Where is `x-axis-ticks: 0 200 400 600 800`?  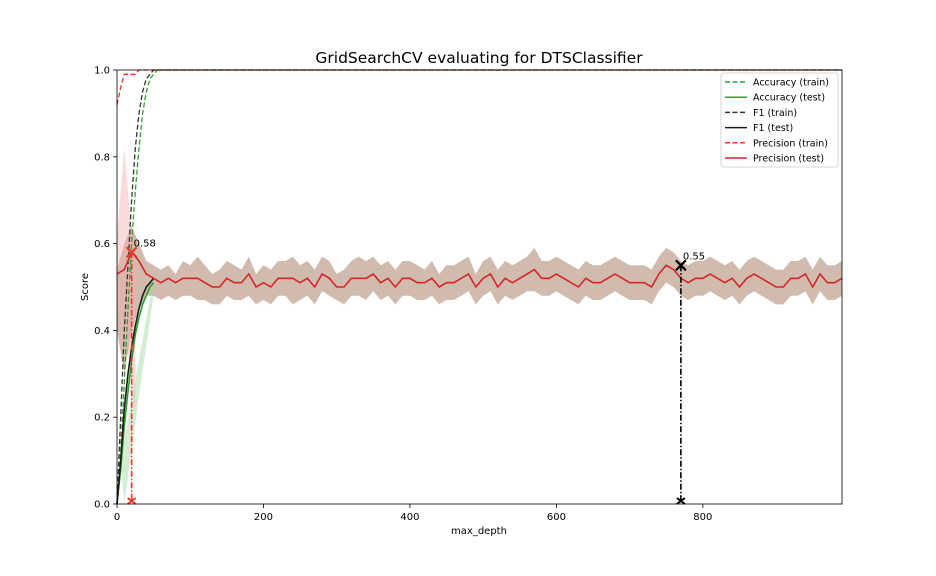
x-axis-ticks: 0 200 400 600 800 is located at coordinates (413, 513).